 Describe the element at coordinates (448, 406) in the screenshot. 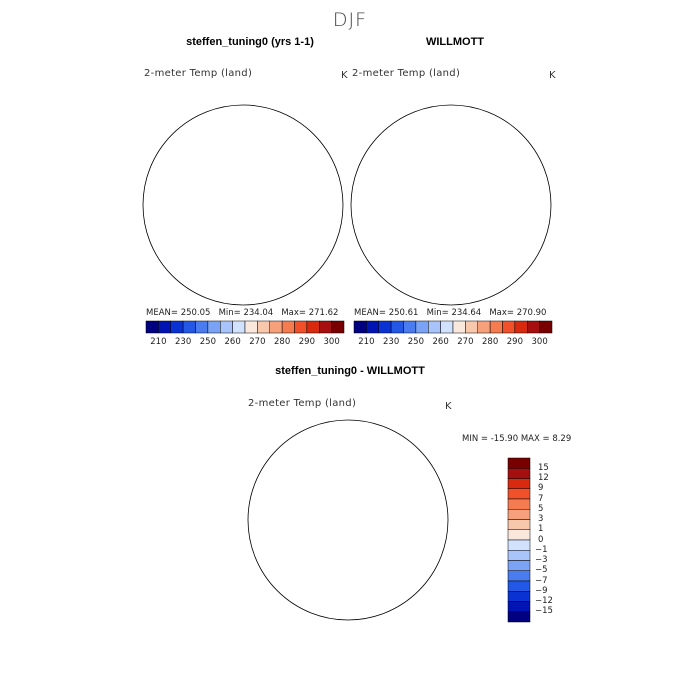

I see `units-label-diff: K` at that location.